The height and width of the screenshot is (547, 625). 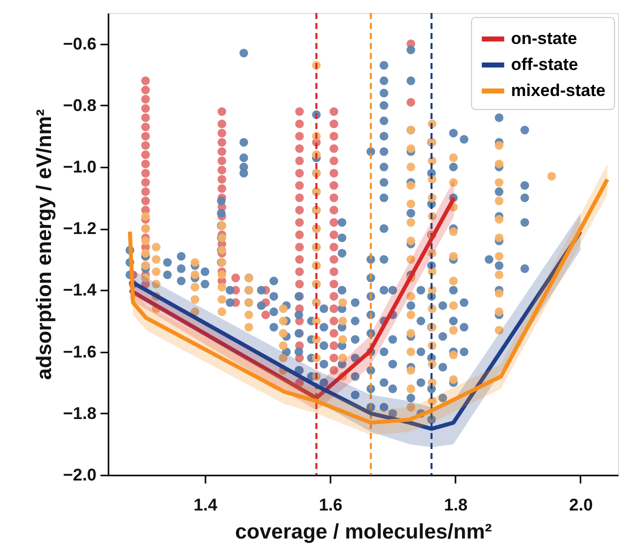 What do you see at coordinates (363, 532) in the screenshot?
I see `x-axis-title: coverage / molecules/nm²` at bounding box center [363, 532].